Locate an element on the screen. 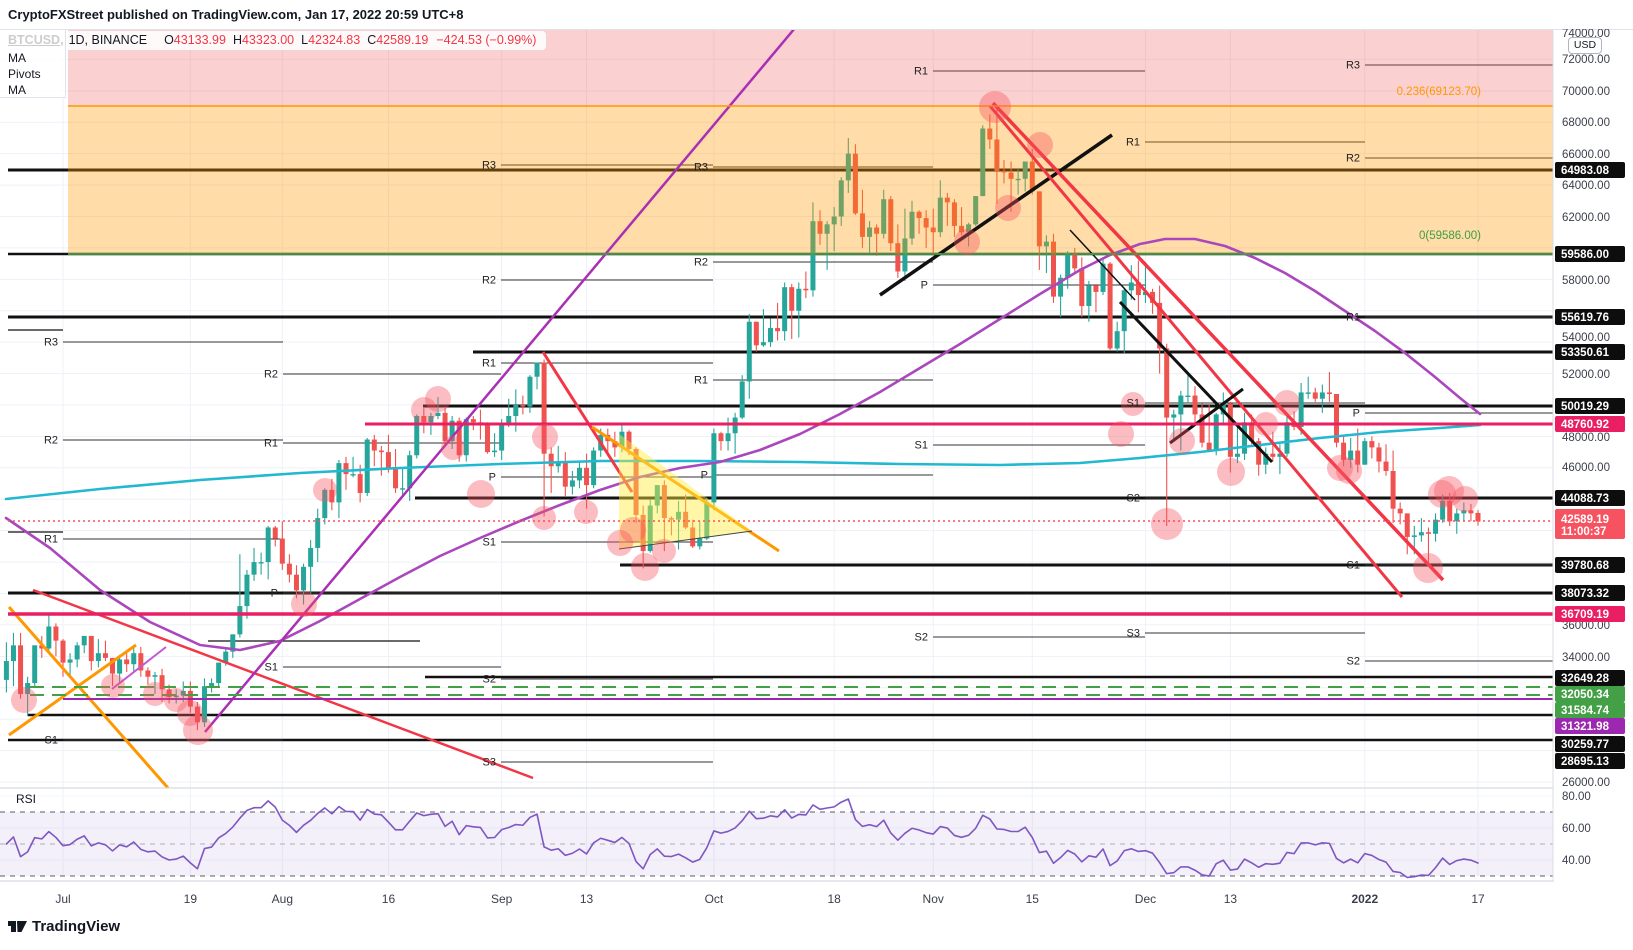 The height and width of the screenshot is (950, 1633). svg-text: 44088.73 is located at coordinates (1585, 499).